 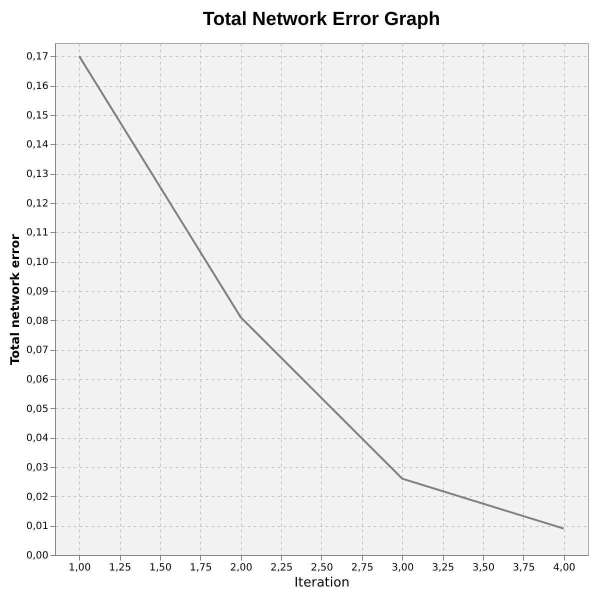 I want to click on chart-title: Total Network Error Graph, so click(x=321, y=19).